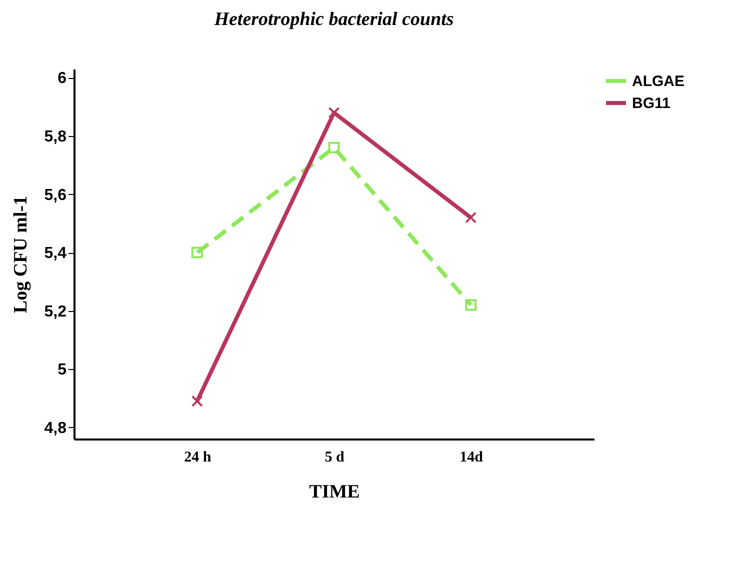 The height and width of the screenshot is (561, 751). Describe the element at coordinates (55, 311) in the screenshot. I see `y-tick-label: 5,2` at that location.